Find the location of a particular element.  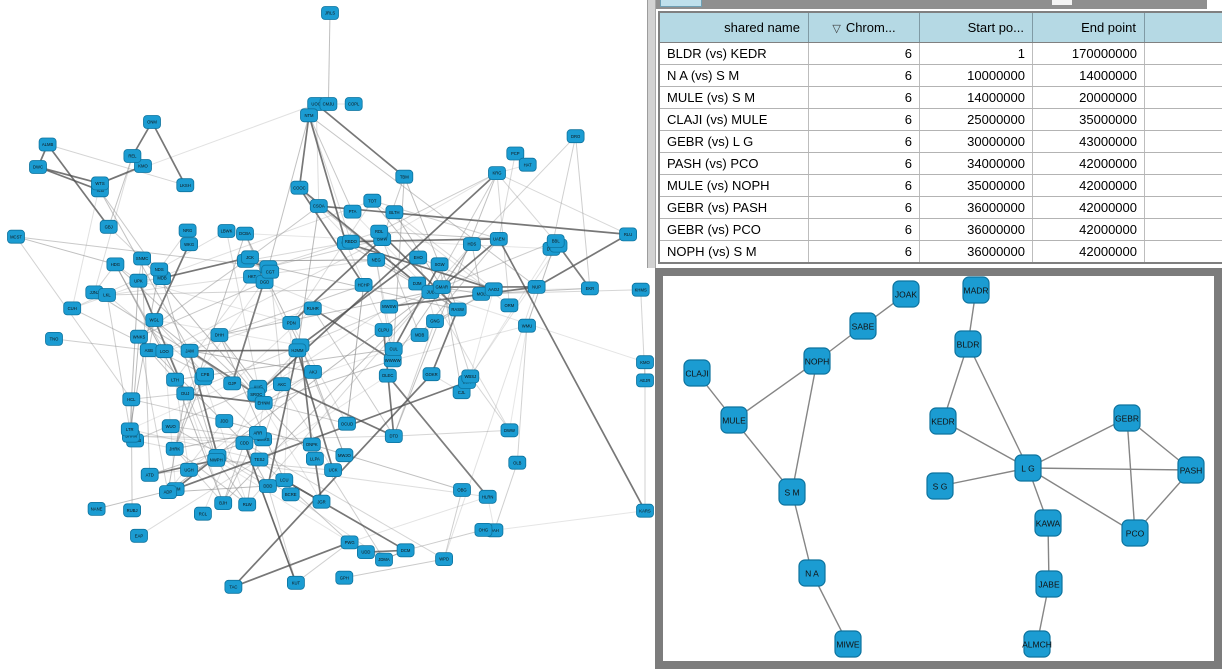

graph-node: CLPU is located at coordinates (383, 330).